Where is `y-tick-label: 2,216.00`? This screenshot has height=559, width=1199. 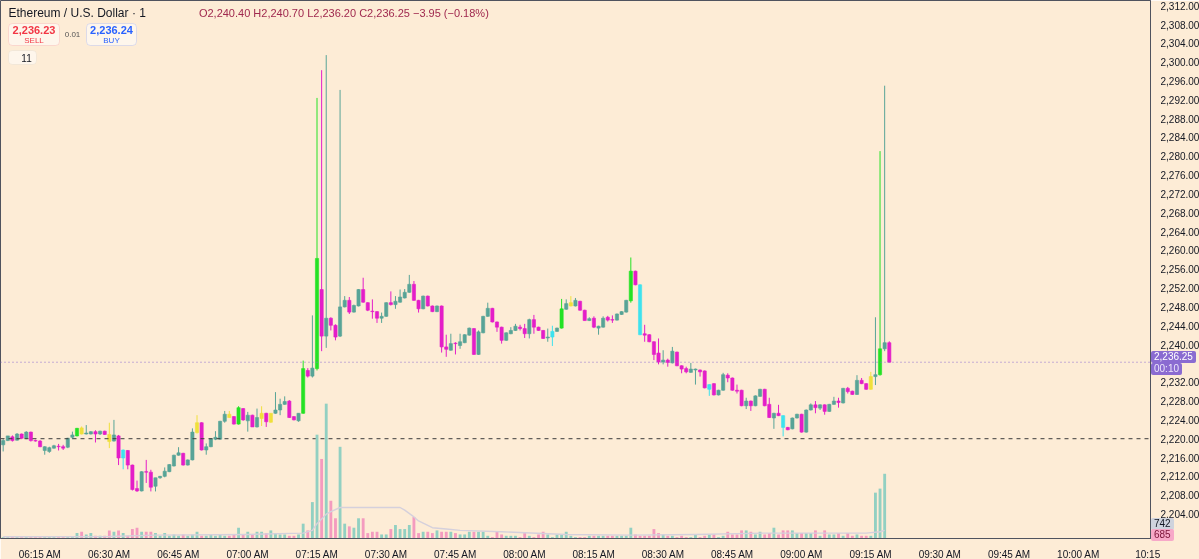 y-tick-label: 2,216.00 is located at coordinates (1179, 458).